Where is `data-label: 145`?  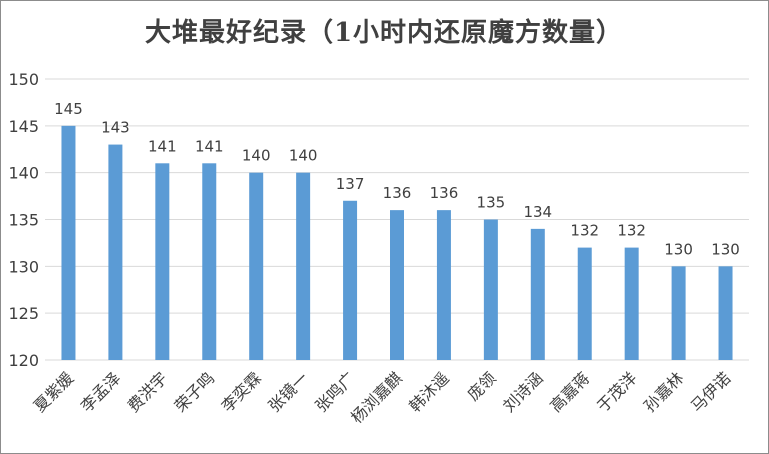 data-label: 145 is located at coordinates (68, 109).